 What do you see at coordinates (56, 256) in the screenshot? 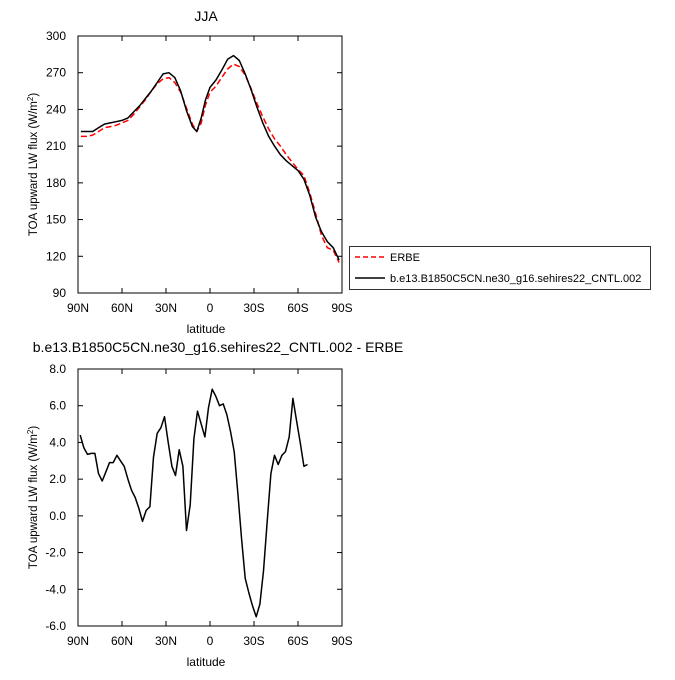
I see `y-tick-label: 120` at bounding box center [56, 256].